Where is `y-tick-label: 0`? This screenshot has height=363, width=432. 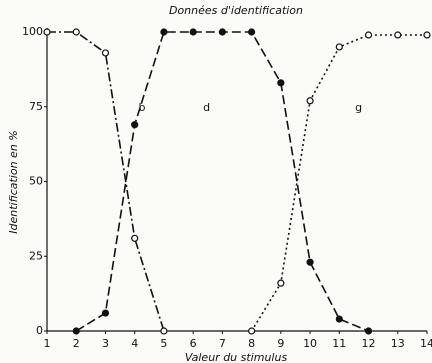
y-tick-label: 0 is located at coordinates (39, 330).